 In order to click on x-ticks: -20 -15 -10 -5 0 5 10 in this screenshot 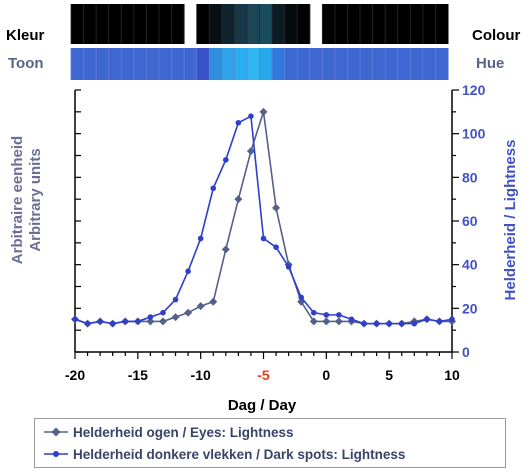, I will do `click(262, 367)`.